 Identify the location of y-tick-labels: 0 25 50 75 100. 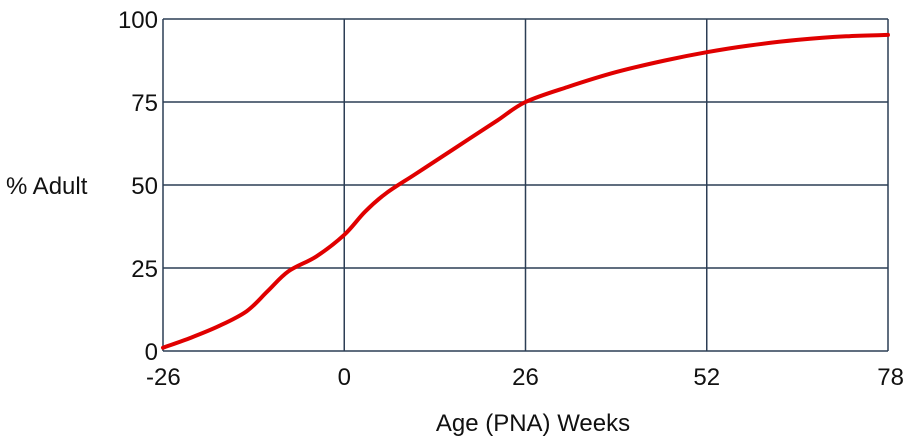
(138, 186).